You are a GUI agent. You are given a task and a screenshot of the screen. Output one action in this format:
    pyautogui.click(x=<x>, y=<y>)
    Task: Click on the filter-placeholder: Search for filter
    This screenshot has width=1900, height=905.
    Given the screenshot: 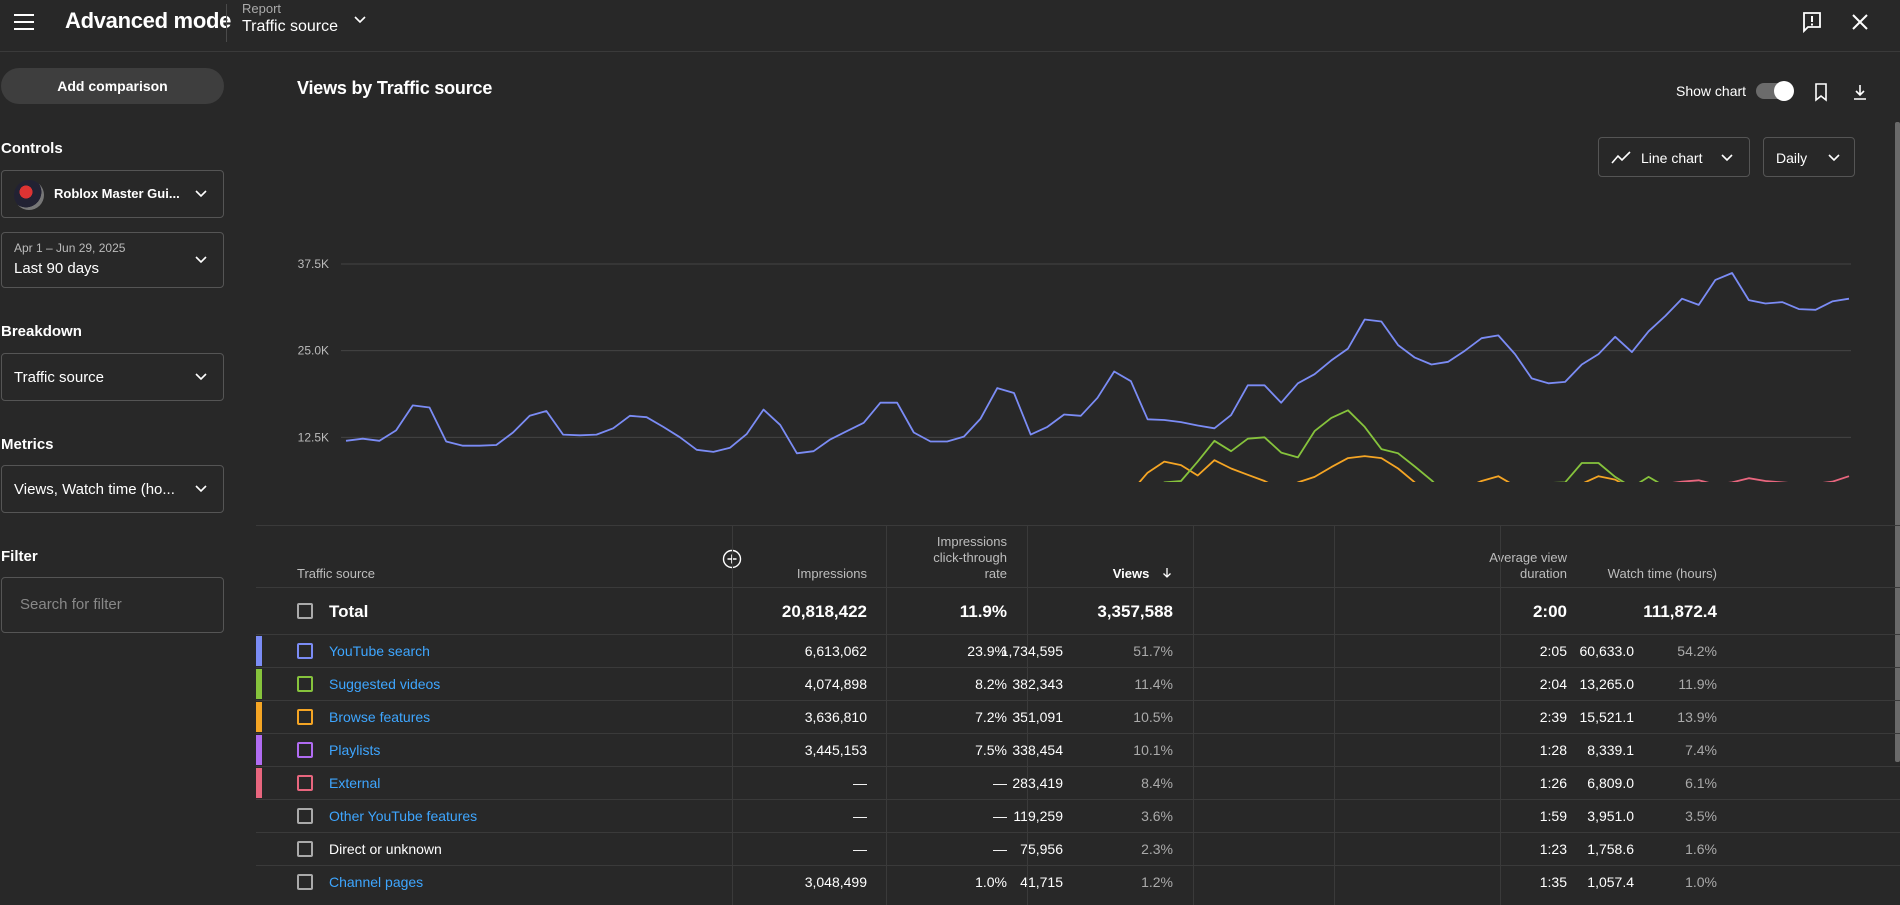 What is the action you would take?
    pyautogui.click(x=71, y=604)
    